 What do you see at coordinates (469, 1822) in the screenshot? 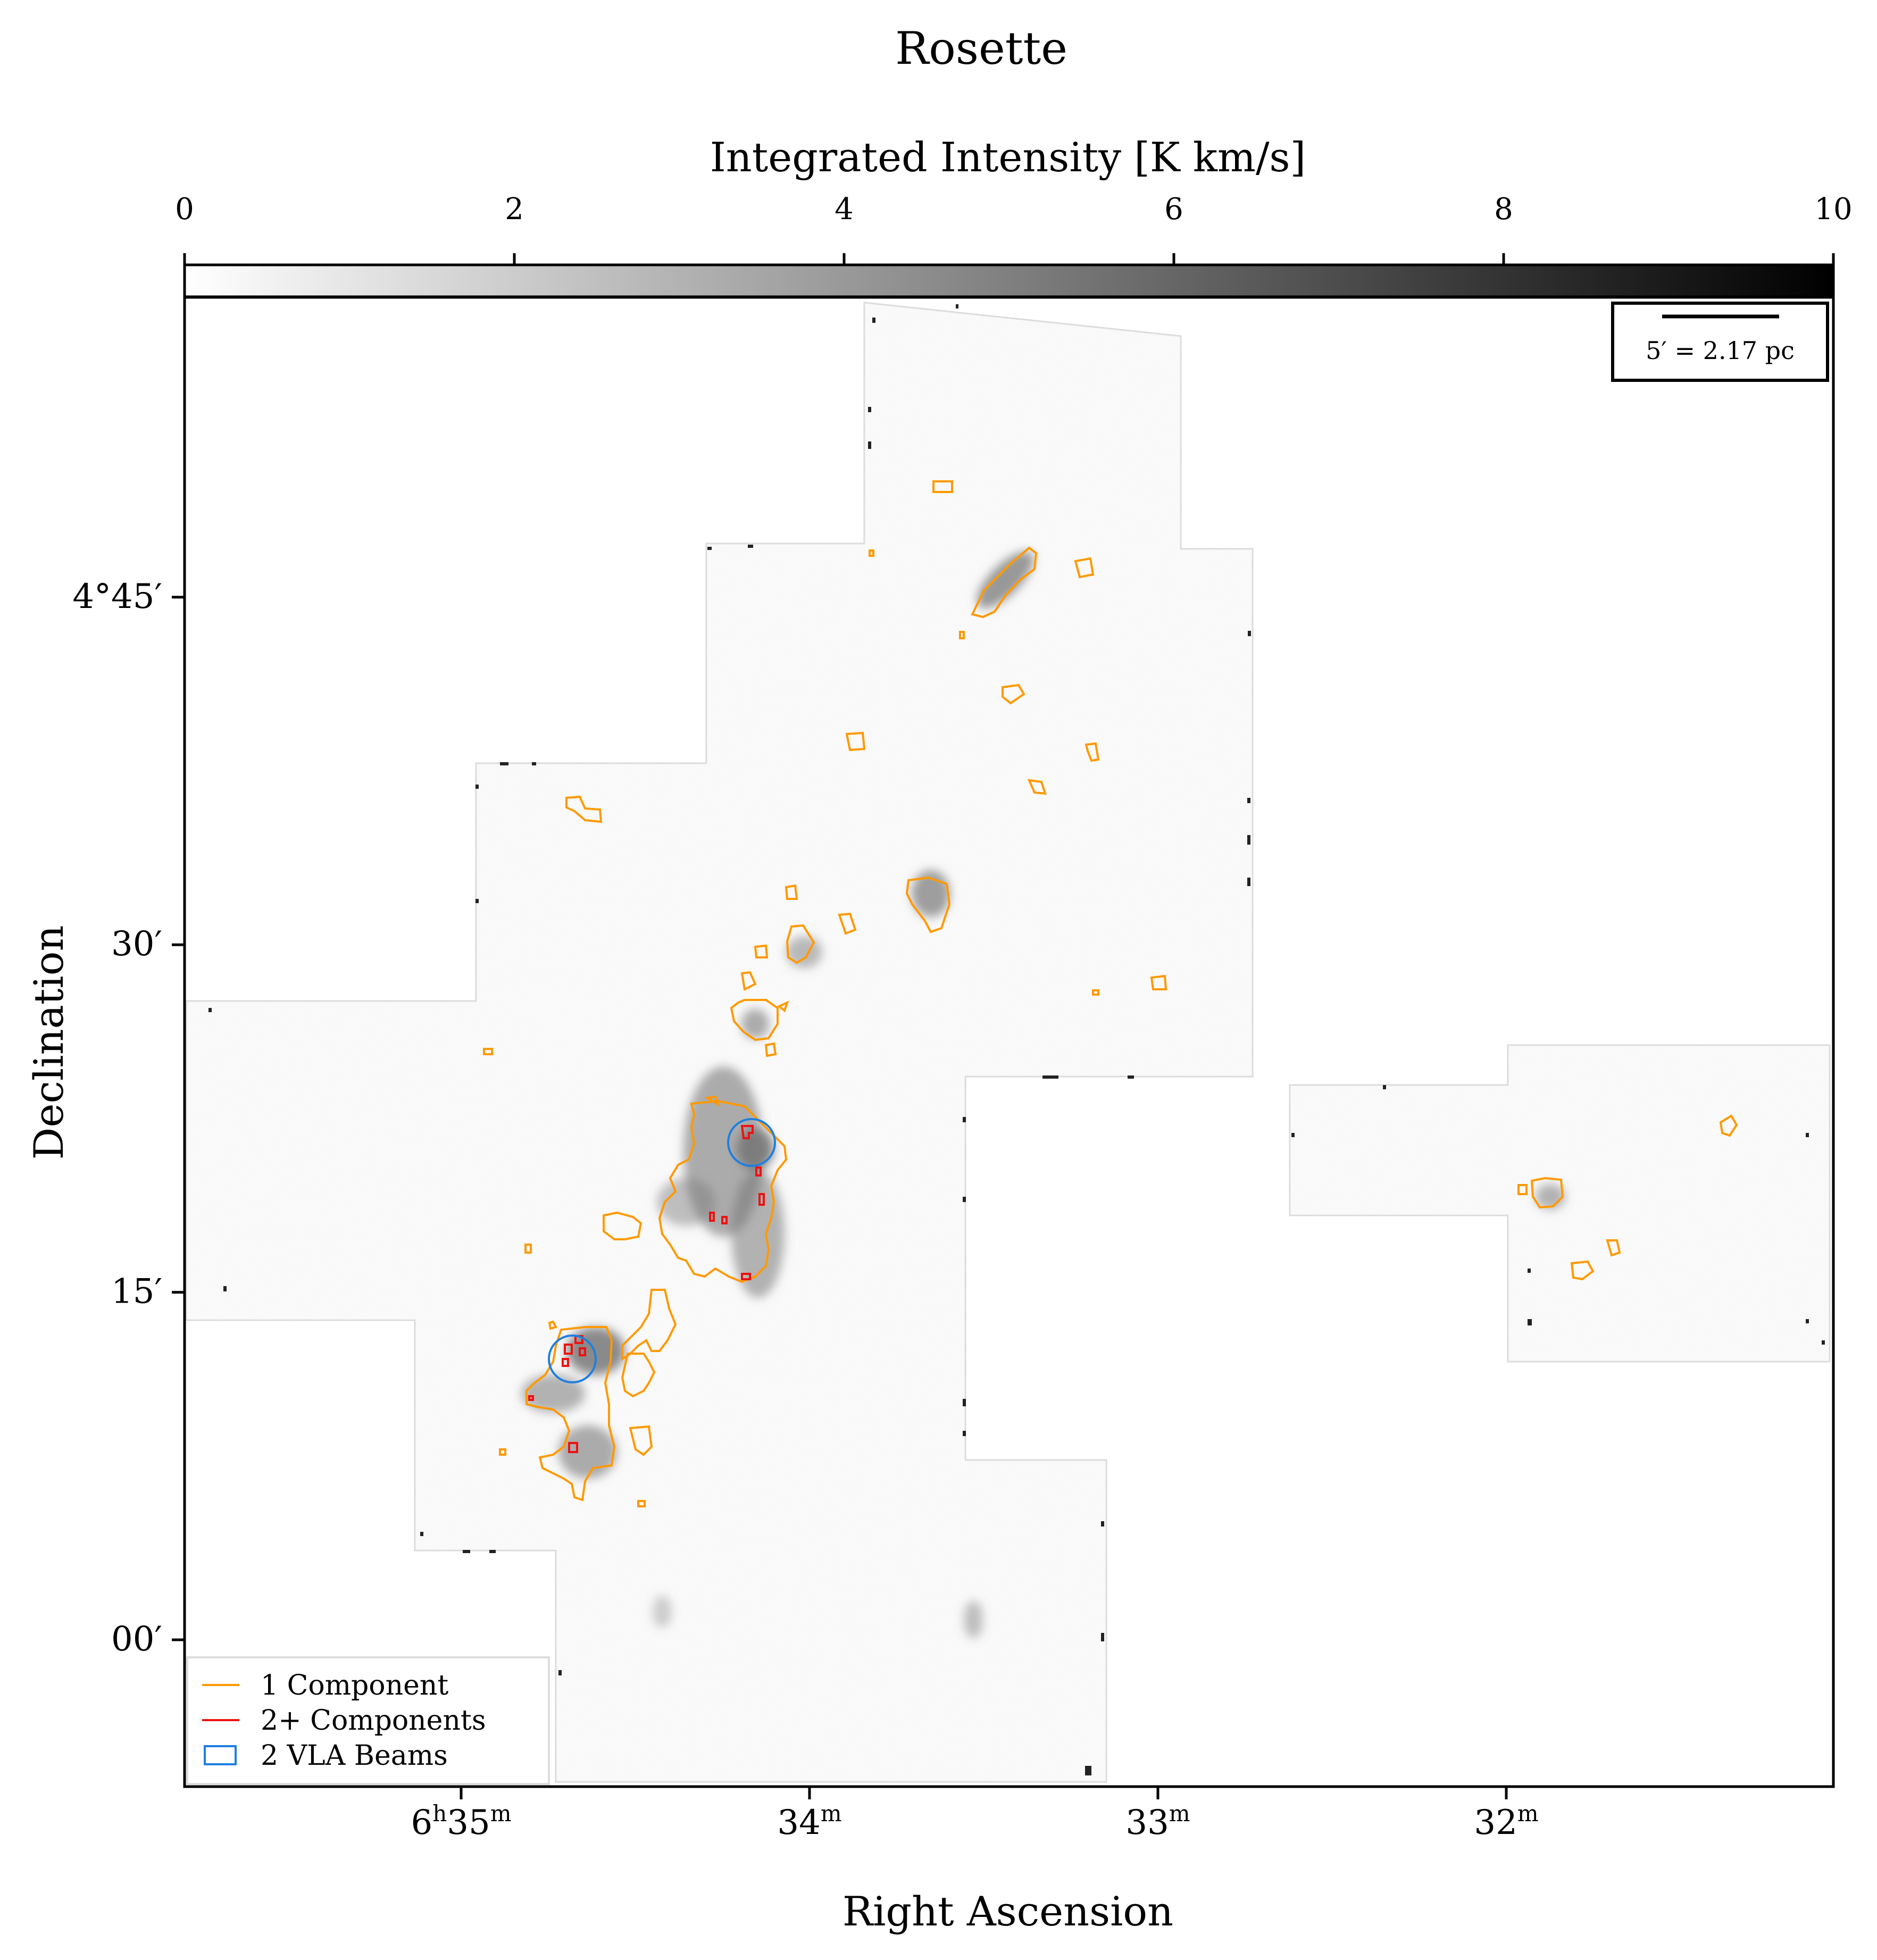
I see `x-tick-label-part: 35` at bounding box center [469, 1822].